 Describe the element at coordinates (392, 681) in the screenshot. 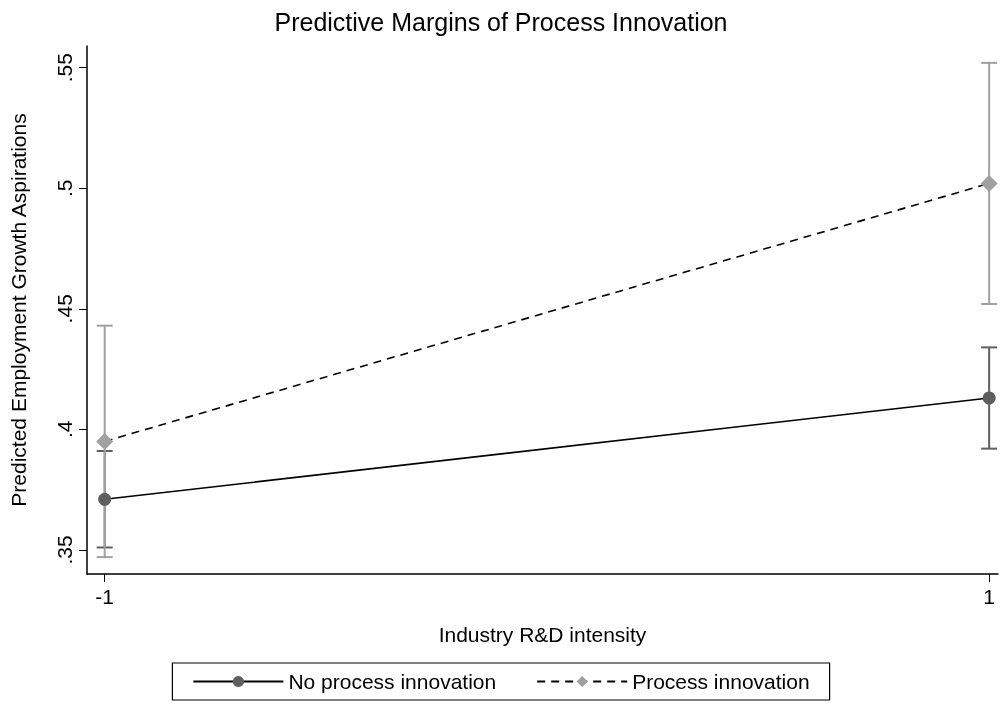

I see `legend-label: No process innovation` at that location.